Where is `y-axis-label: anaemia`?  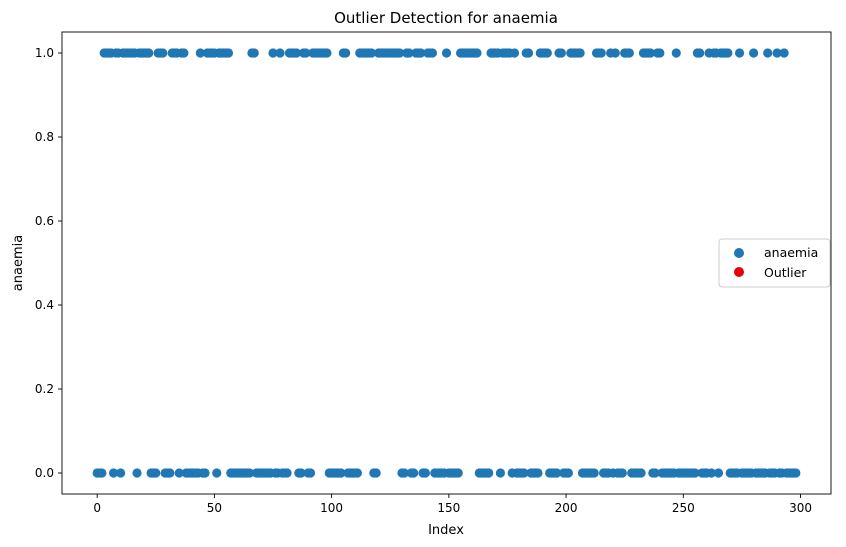 y-axis-label: anaemia is located at coordinates (18, 263).